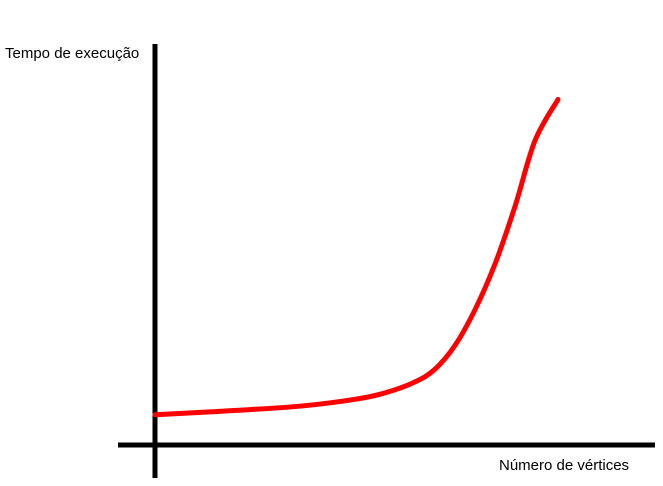 Image resolution: width=663 pixels, height=486 pixels. I want to click on x-axis-label: Número de vértices, so click(564, 465).